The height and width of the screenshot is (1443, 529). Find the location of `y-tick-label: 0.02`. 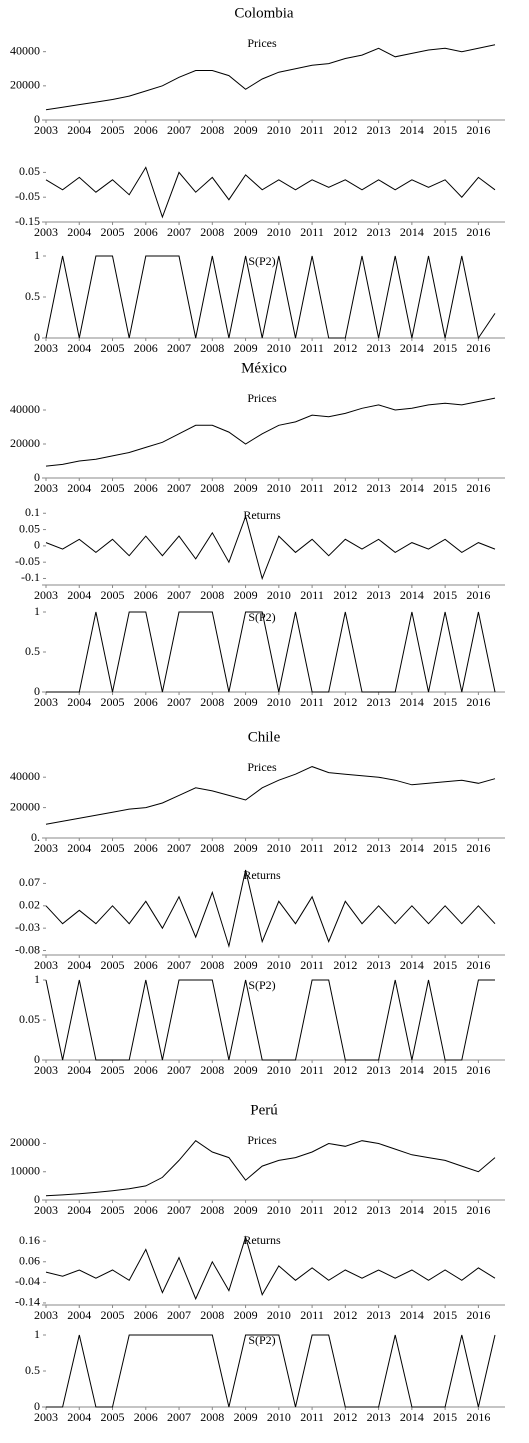

y-tick-label: 0.02 is located at coordinates (29, 905).